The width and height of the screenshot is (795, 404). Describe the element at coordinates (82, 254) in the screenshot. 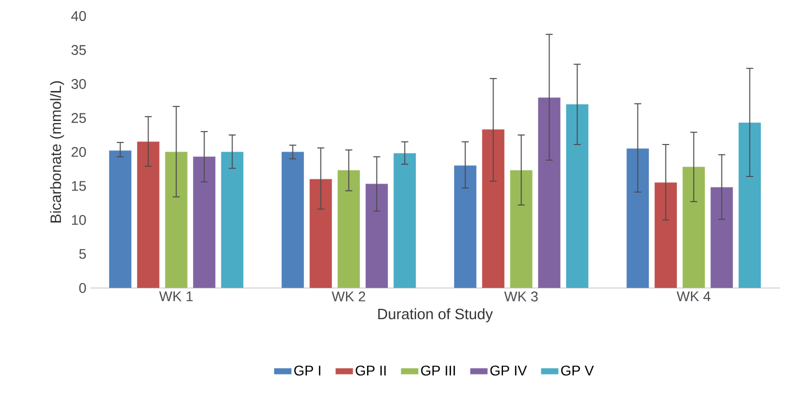

I see `y-tick-label: 5` at that location.